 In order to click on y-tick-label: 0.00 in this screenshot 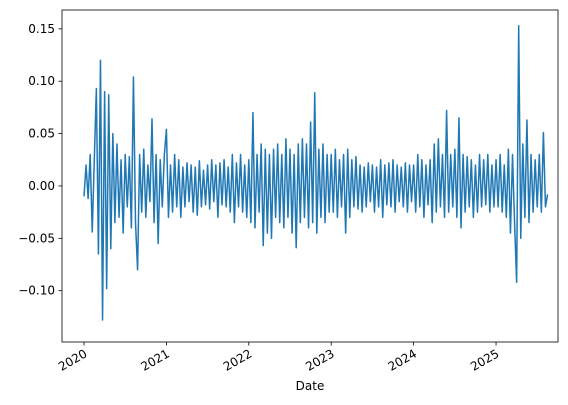, I will do `click(41, 186)`.